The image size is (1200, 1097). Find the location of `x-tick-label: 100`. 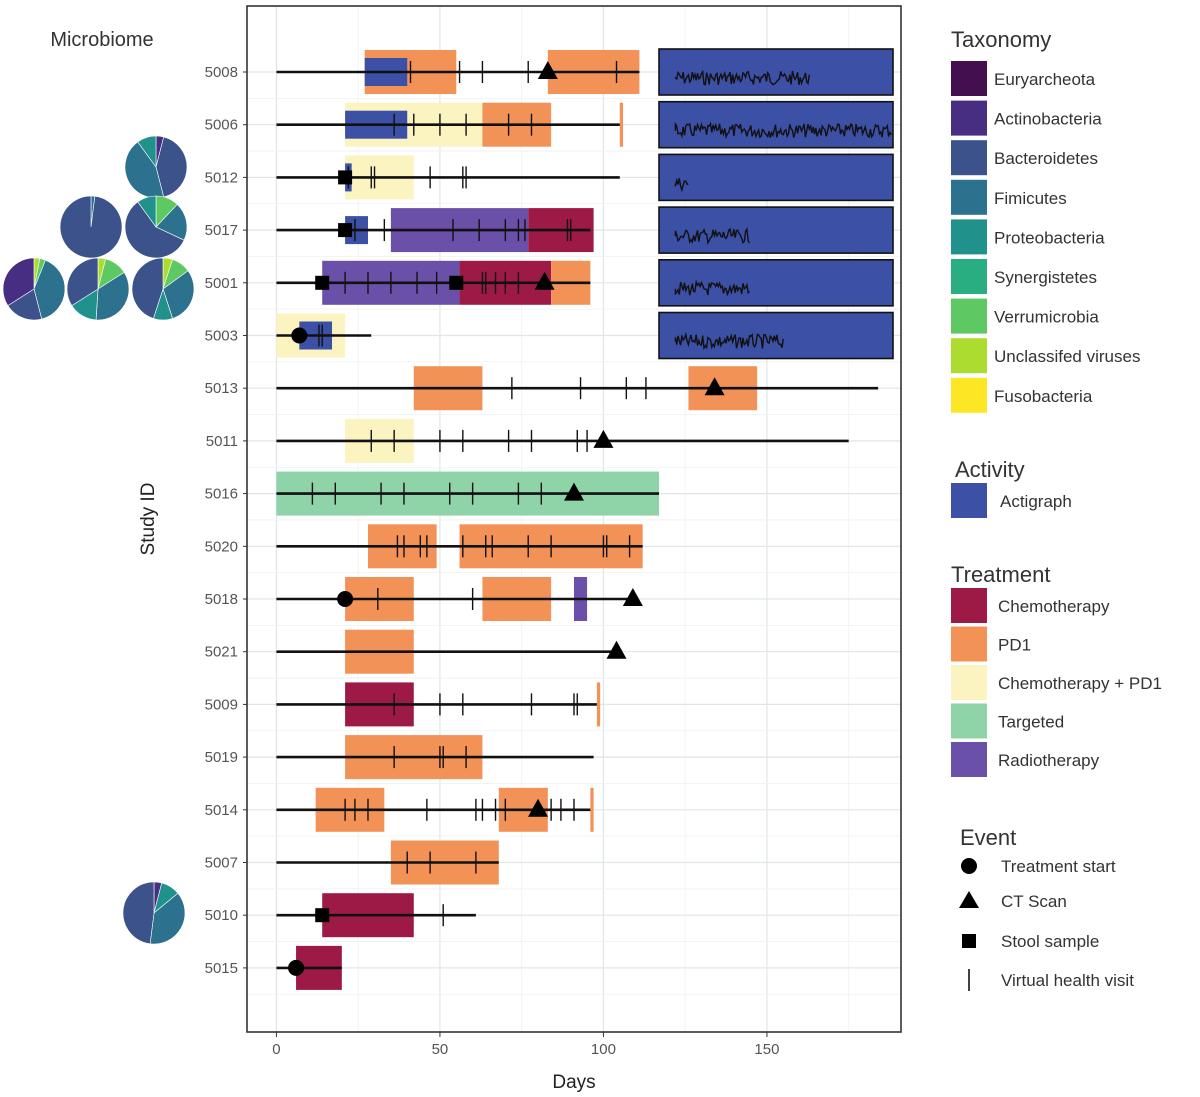

x-tick-label: 100 is located at coordinates (603, 1049).